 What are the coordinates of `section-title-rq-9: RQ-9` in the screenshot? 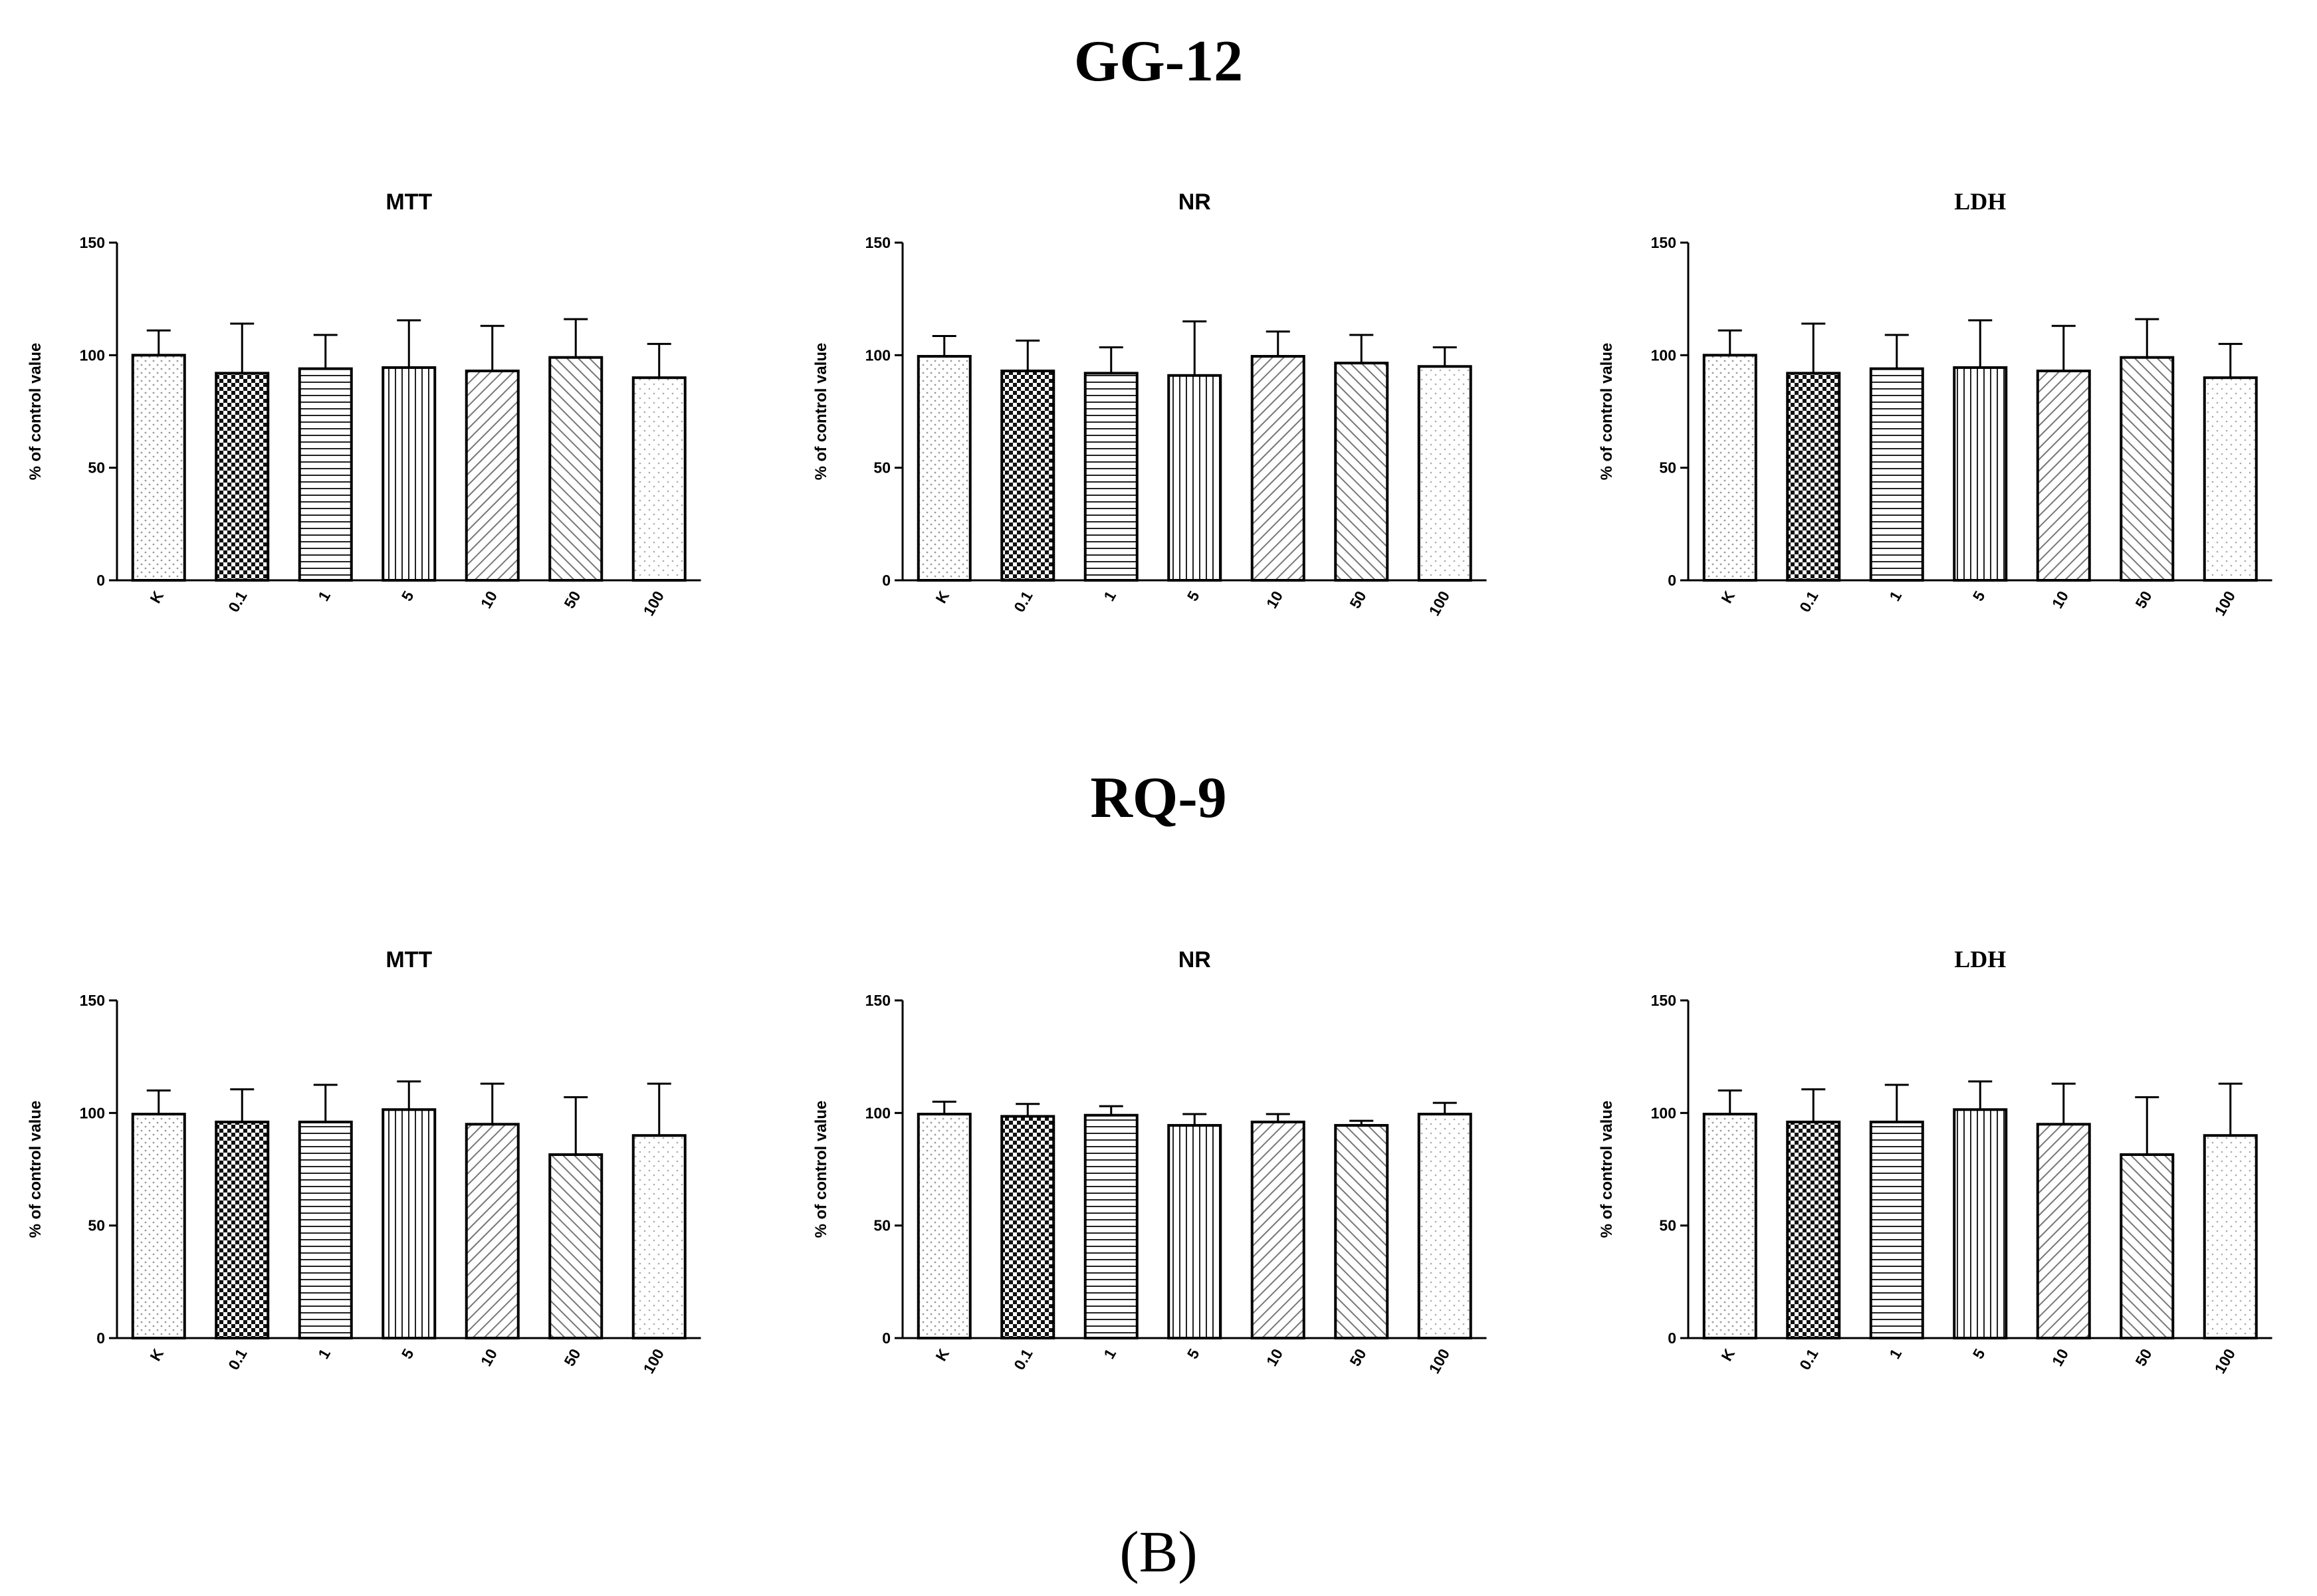 It's located at (1158, 798).